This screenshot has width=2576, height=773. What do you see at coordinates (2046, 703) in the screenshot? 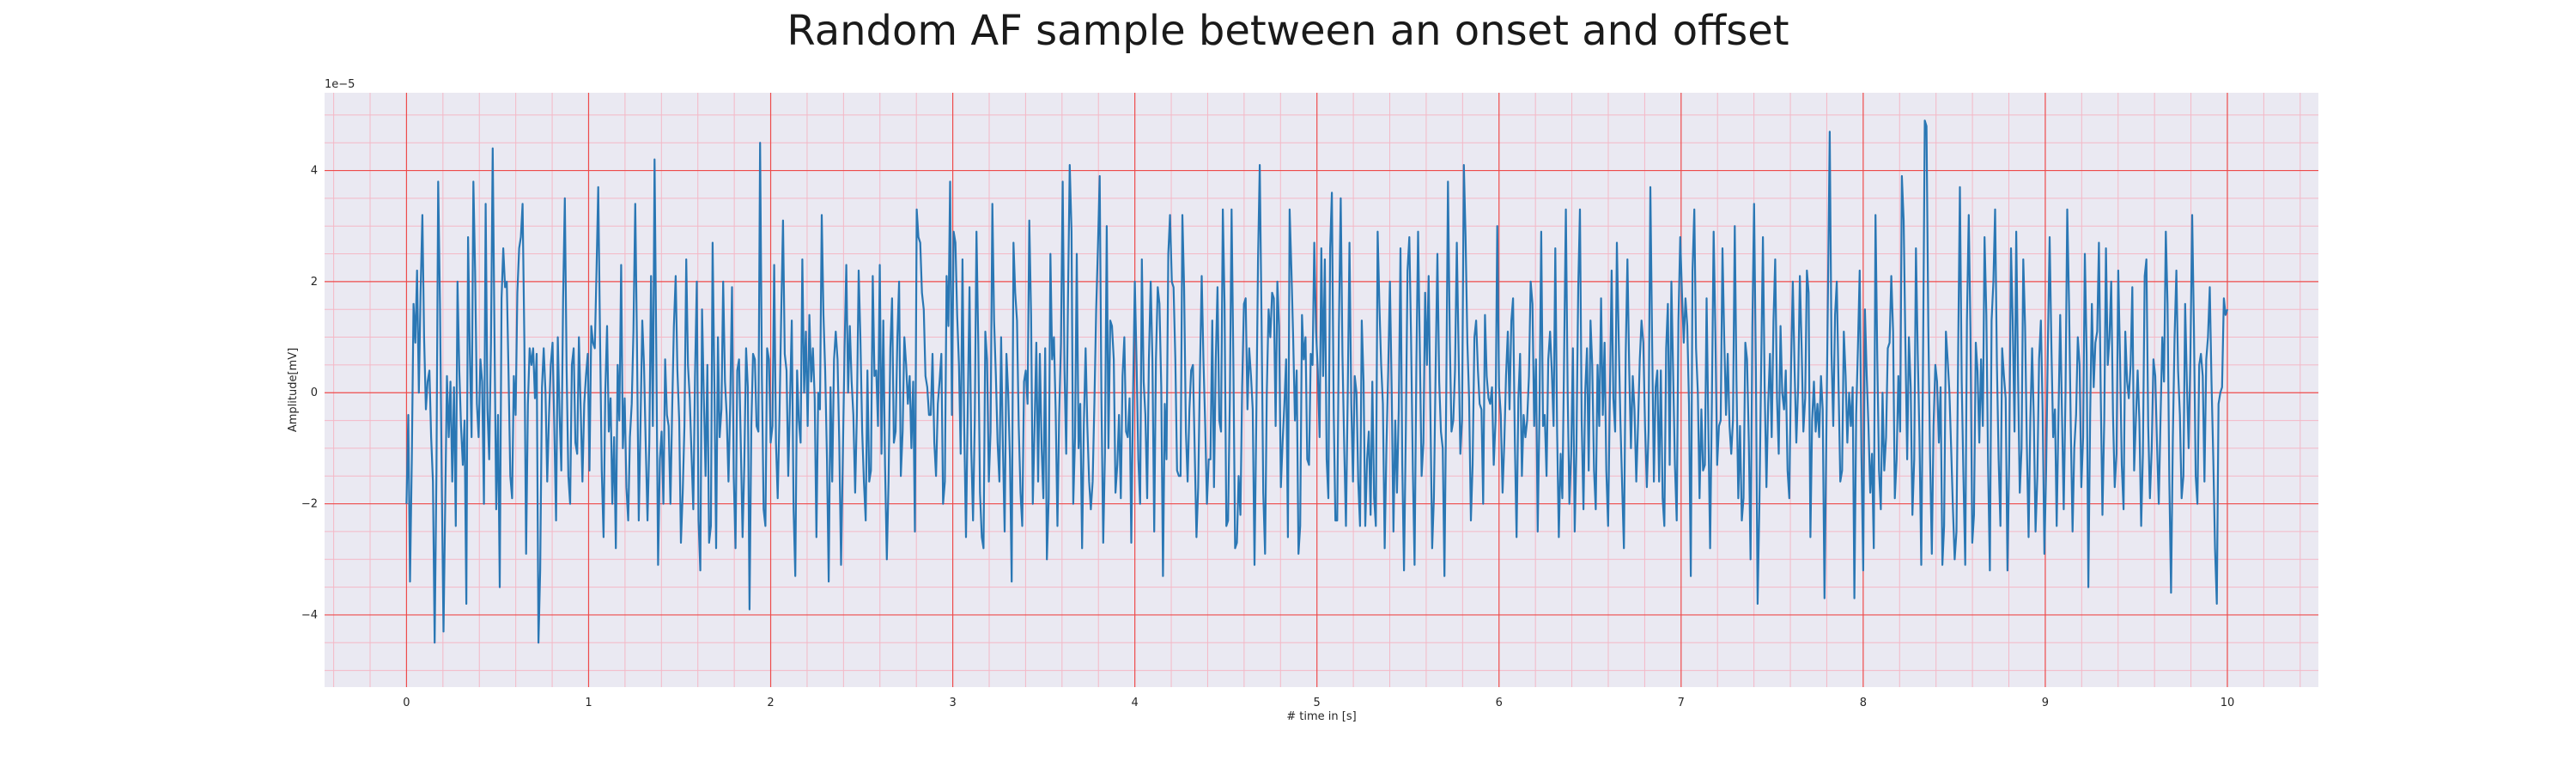
I see `x-tick-label: 9` at bounding box center [2046, 703].